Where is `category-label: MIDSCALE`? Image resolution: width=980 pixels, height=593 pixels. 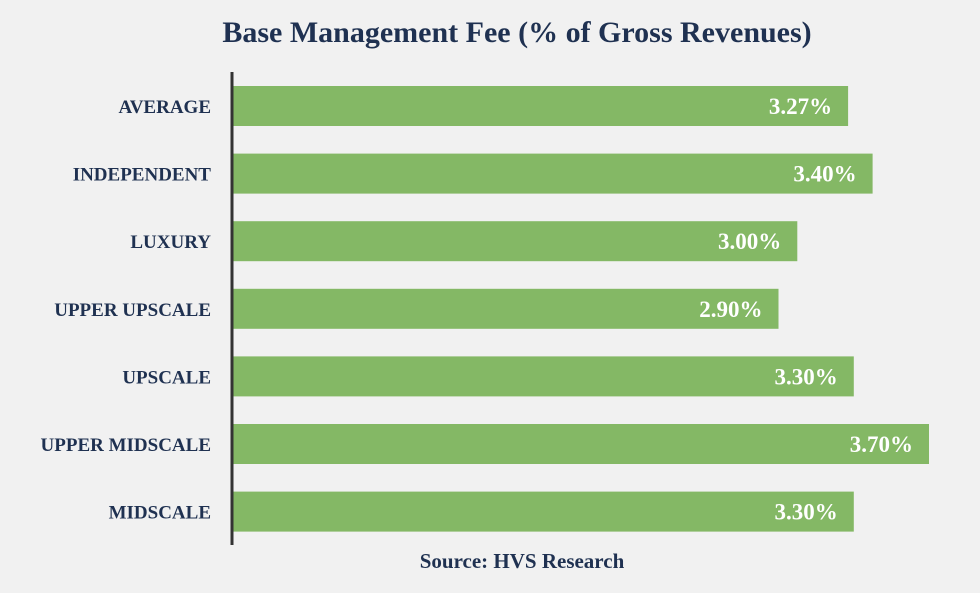
category-label: MIDSCALE is located at coordinates (160, 513).